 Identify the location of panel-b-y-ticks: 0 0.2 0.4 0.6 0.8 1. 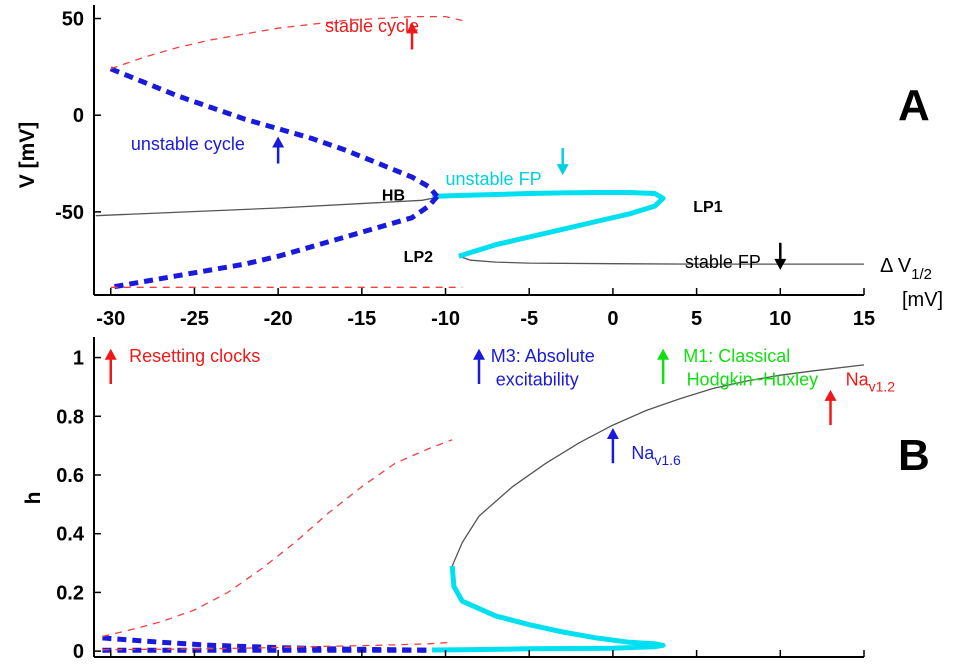
(78, 505).